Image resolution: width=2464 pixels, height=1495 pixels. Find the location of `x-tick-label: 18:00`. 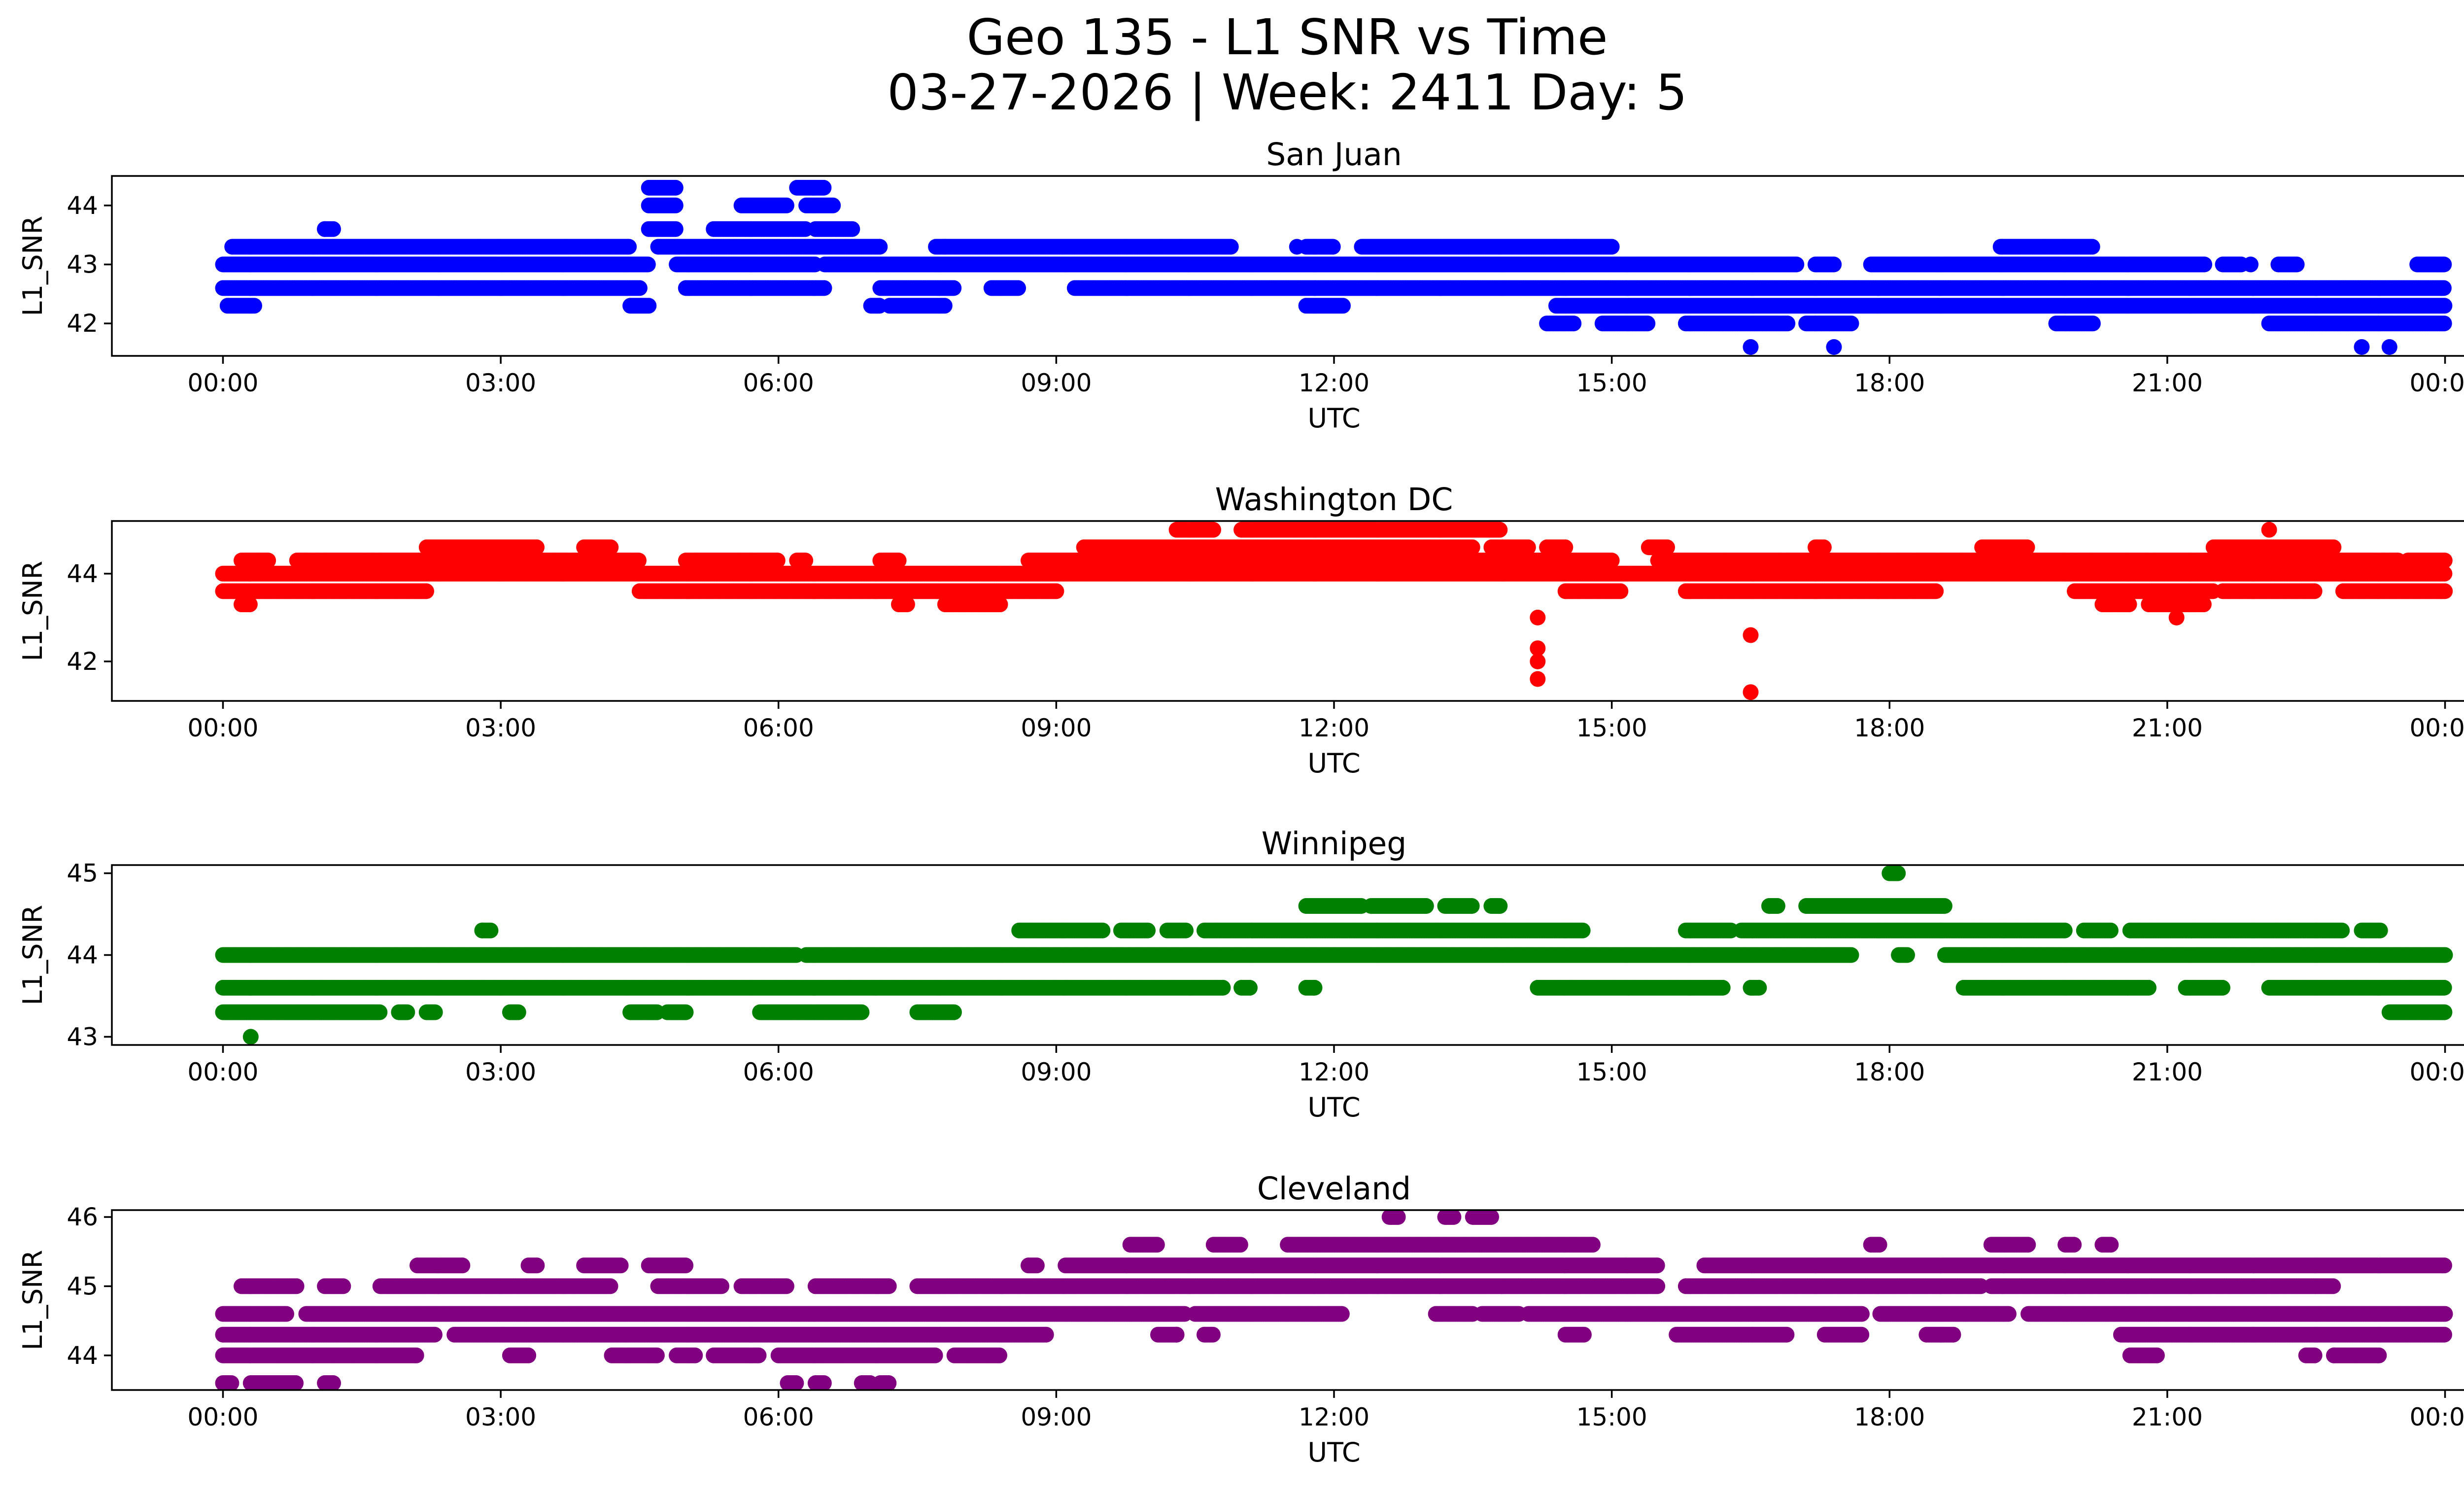

x-tick-label: 18:00 is located at coordinates (1889, 383).